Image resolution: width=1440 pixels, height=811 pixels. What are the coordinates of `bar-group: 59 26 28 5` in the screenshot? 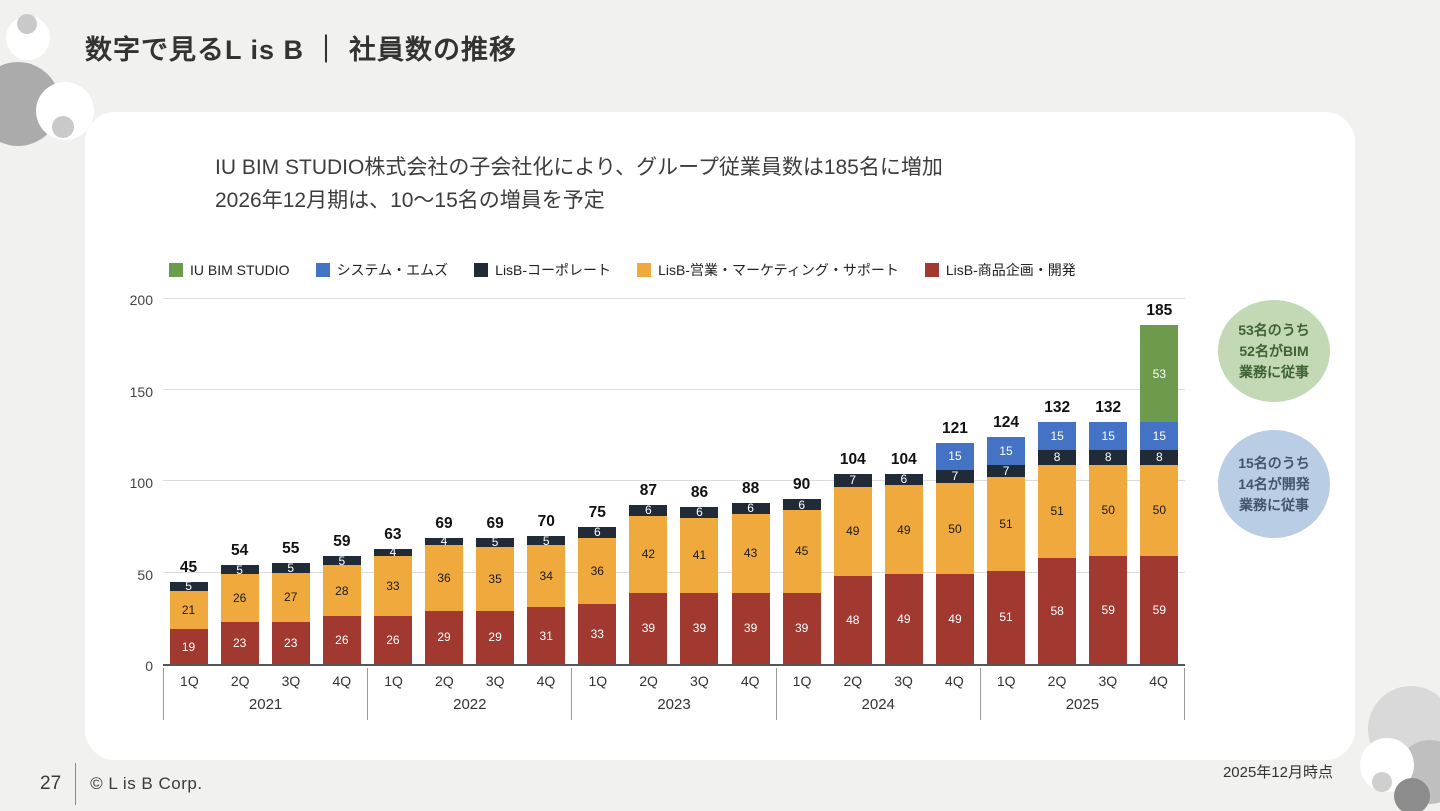 It's located at (341, 482).